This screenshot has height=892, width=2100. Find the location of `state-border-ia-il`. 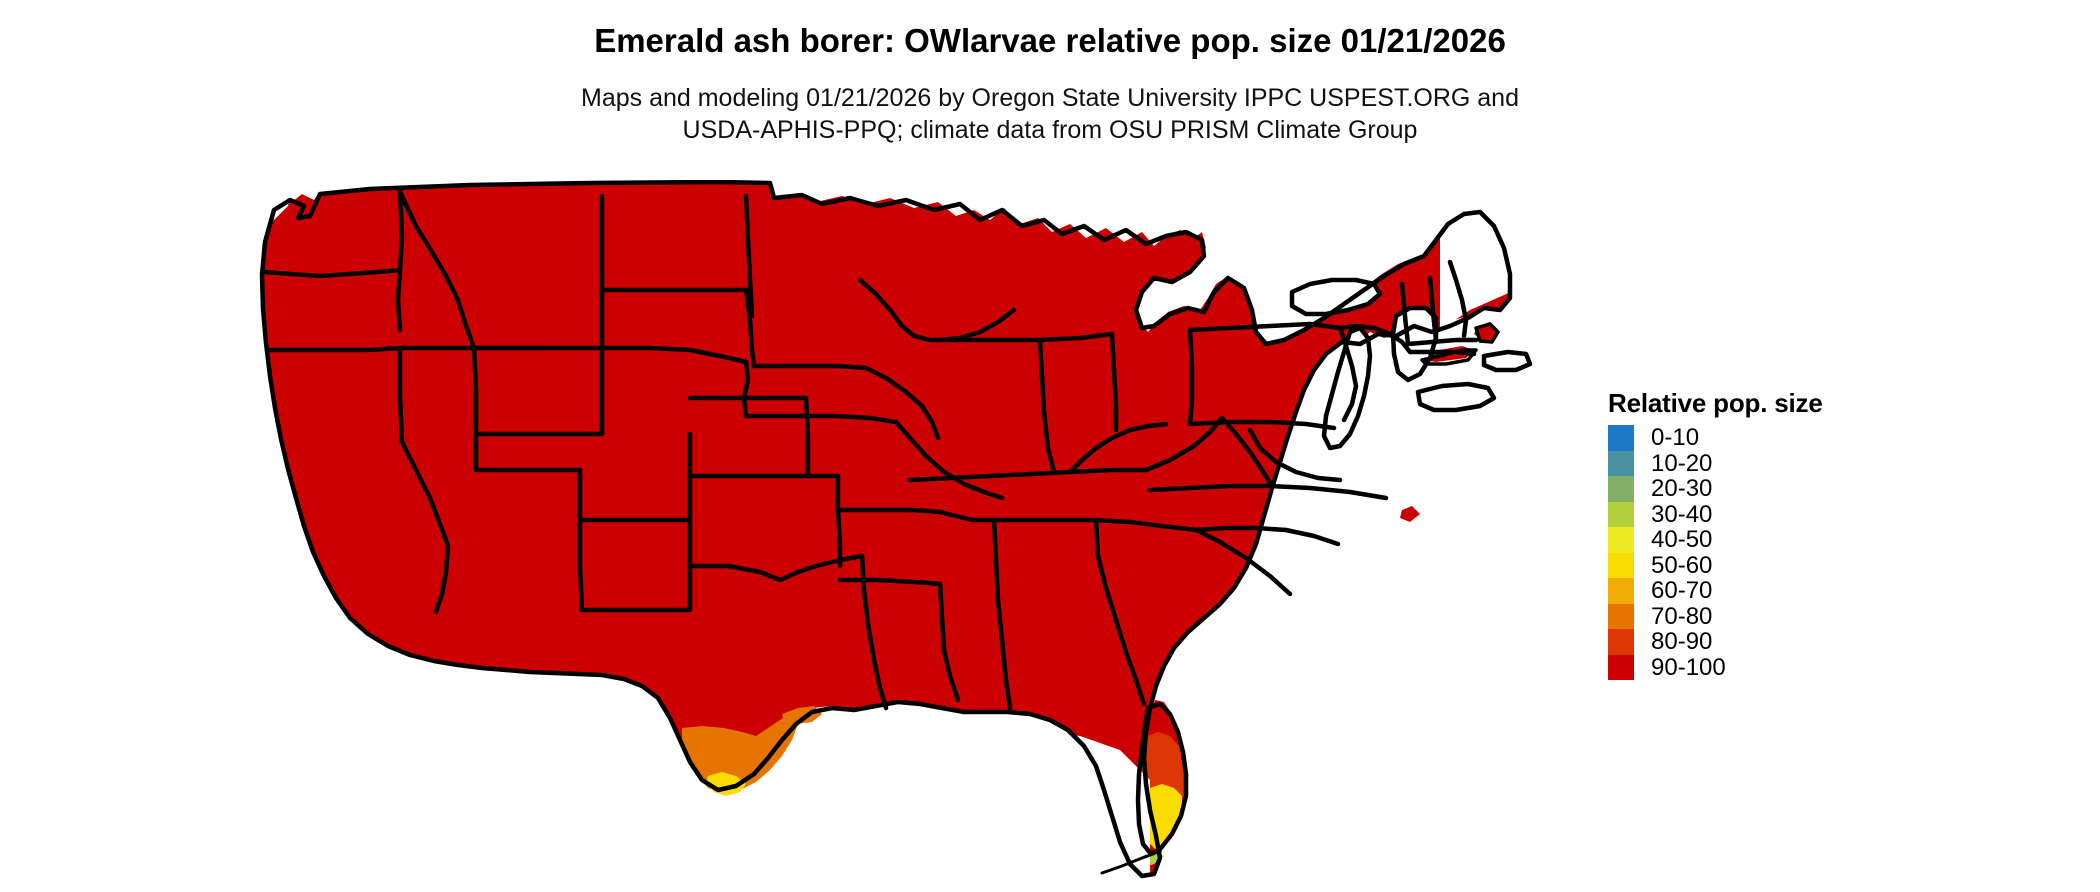

state-border-ia-il is located at coordinates (902, 403).